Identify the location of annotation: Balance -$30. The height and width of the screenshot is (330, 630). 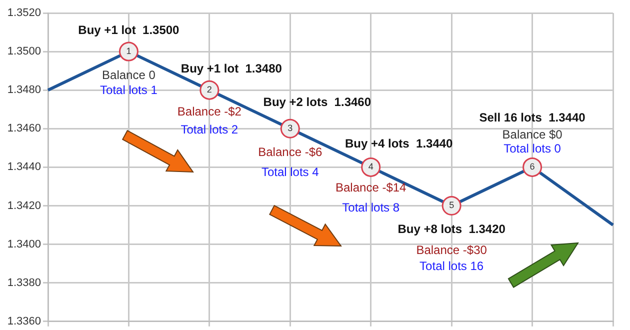
(452, 250).